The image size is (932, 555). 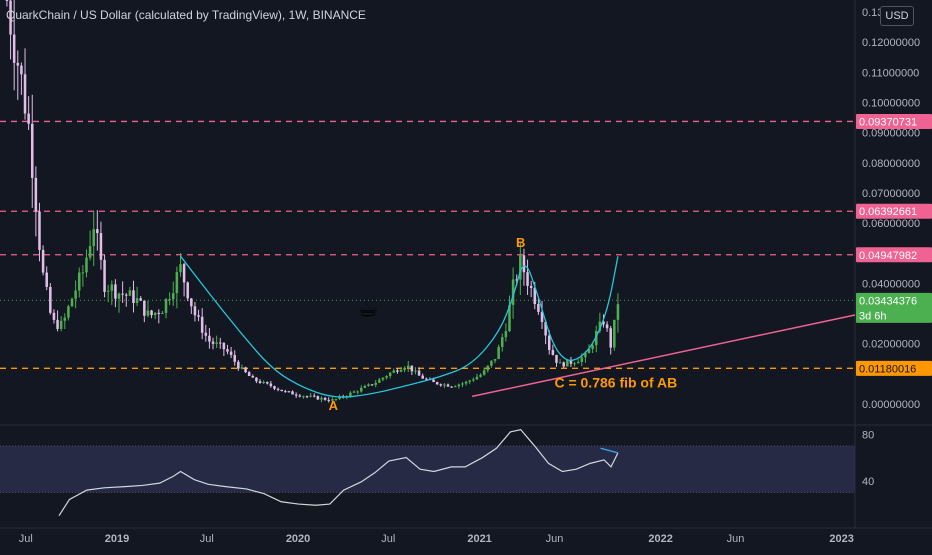 I want to click on rsi-band, so click(x=427, y=469).